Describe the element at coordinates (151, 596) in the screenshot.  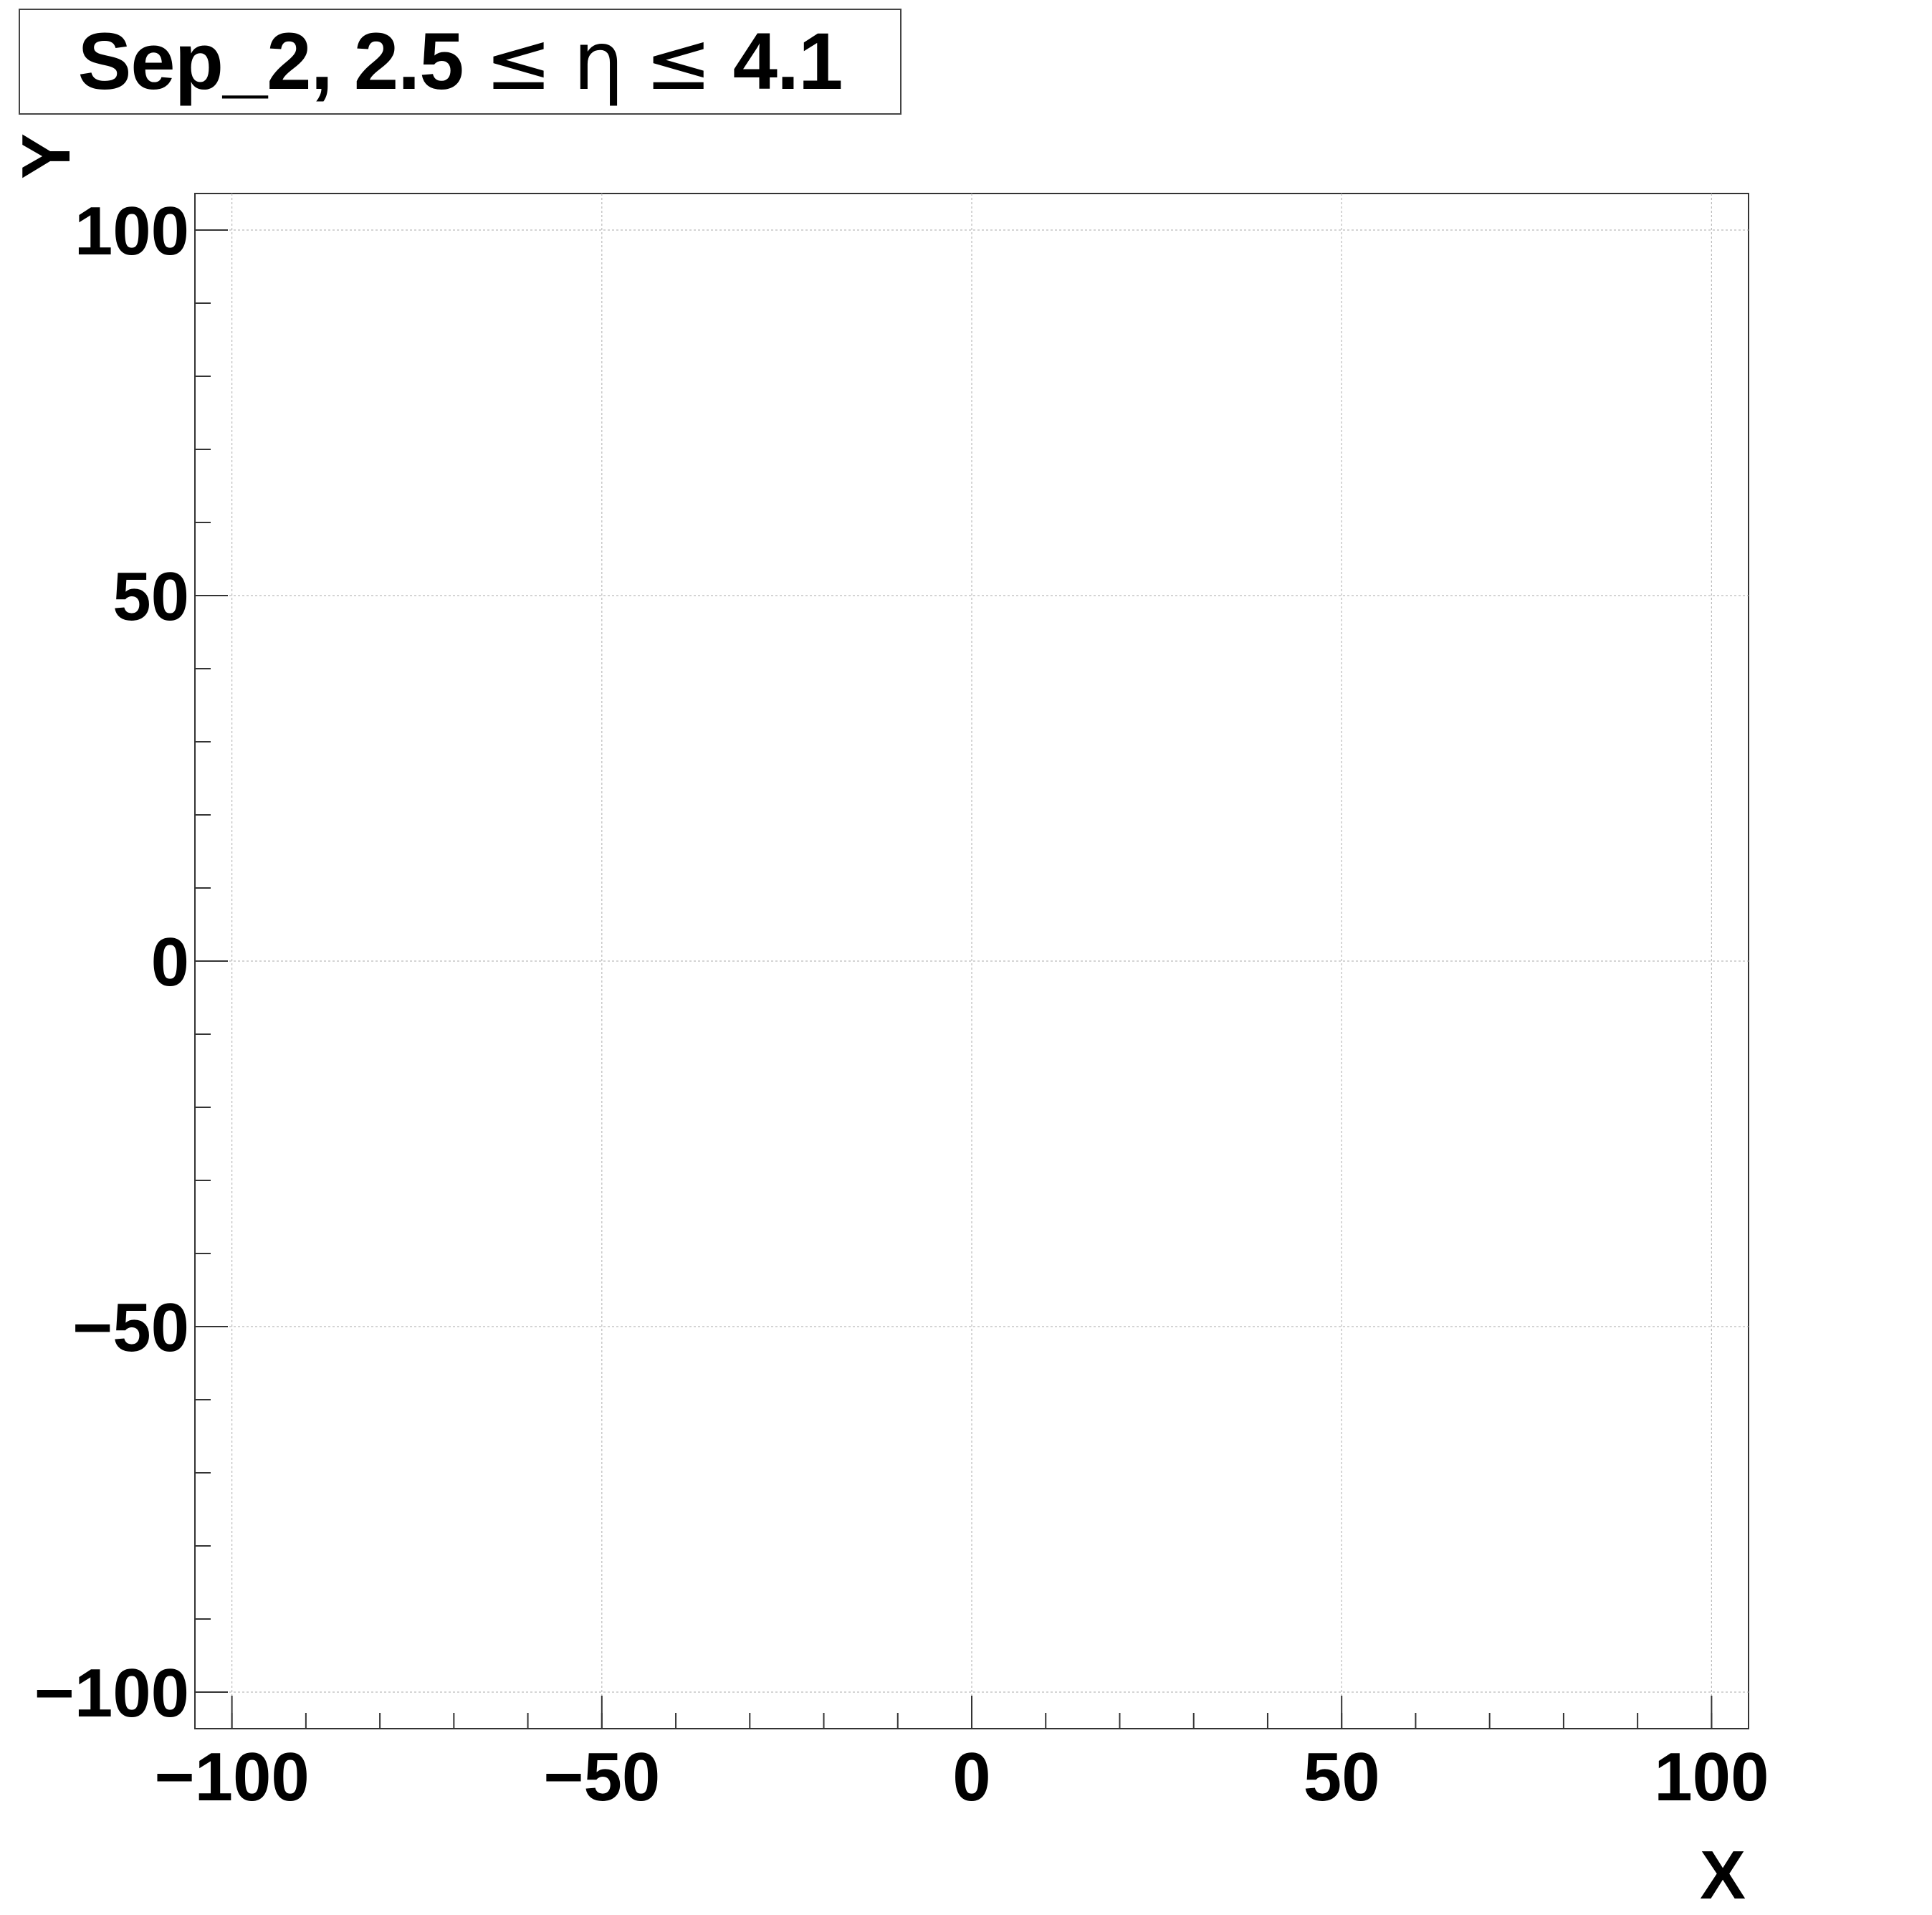
I see `y-tick-label: 50` at that location.